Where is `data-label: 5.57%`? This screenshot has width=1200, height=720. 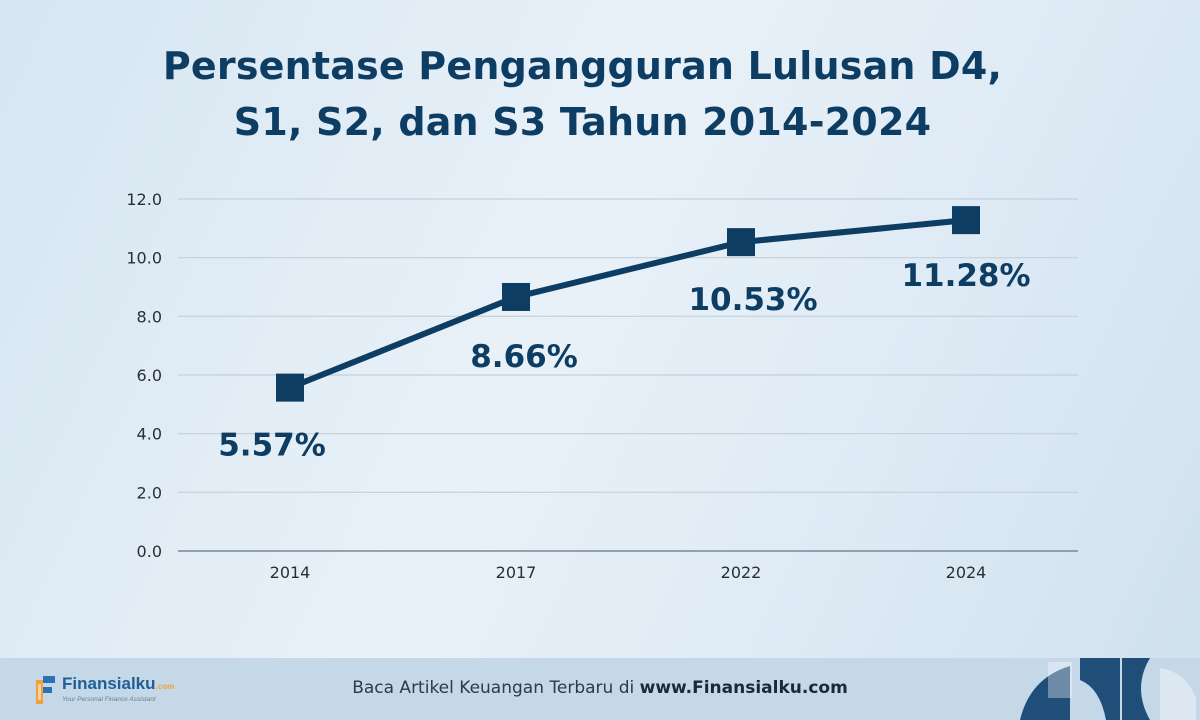
data-label: 5.57% is located at coordinates (272, 446).